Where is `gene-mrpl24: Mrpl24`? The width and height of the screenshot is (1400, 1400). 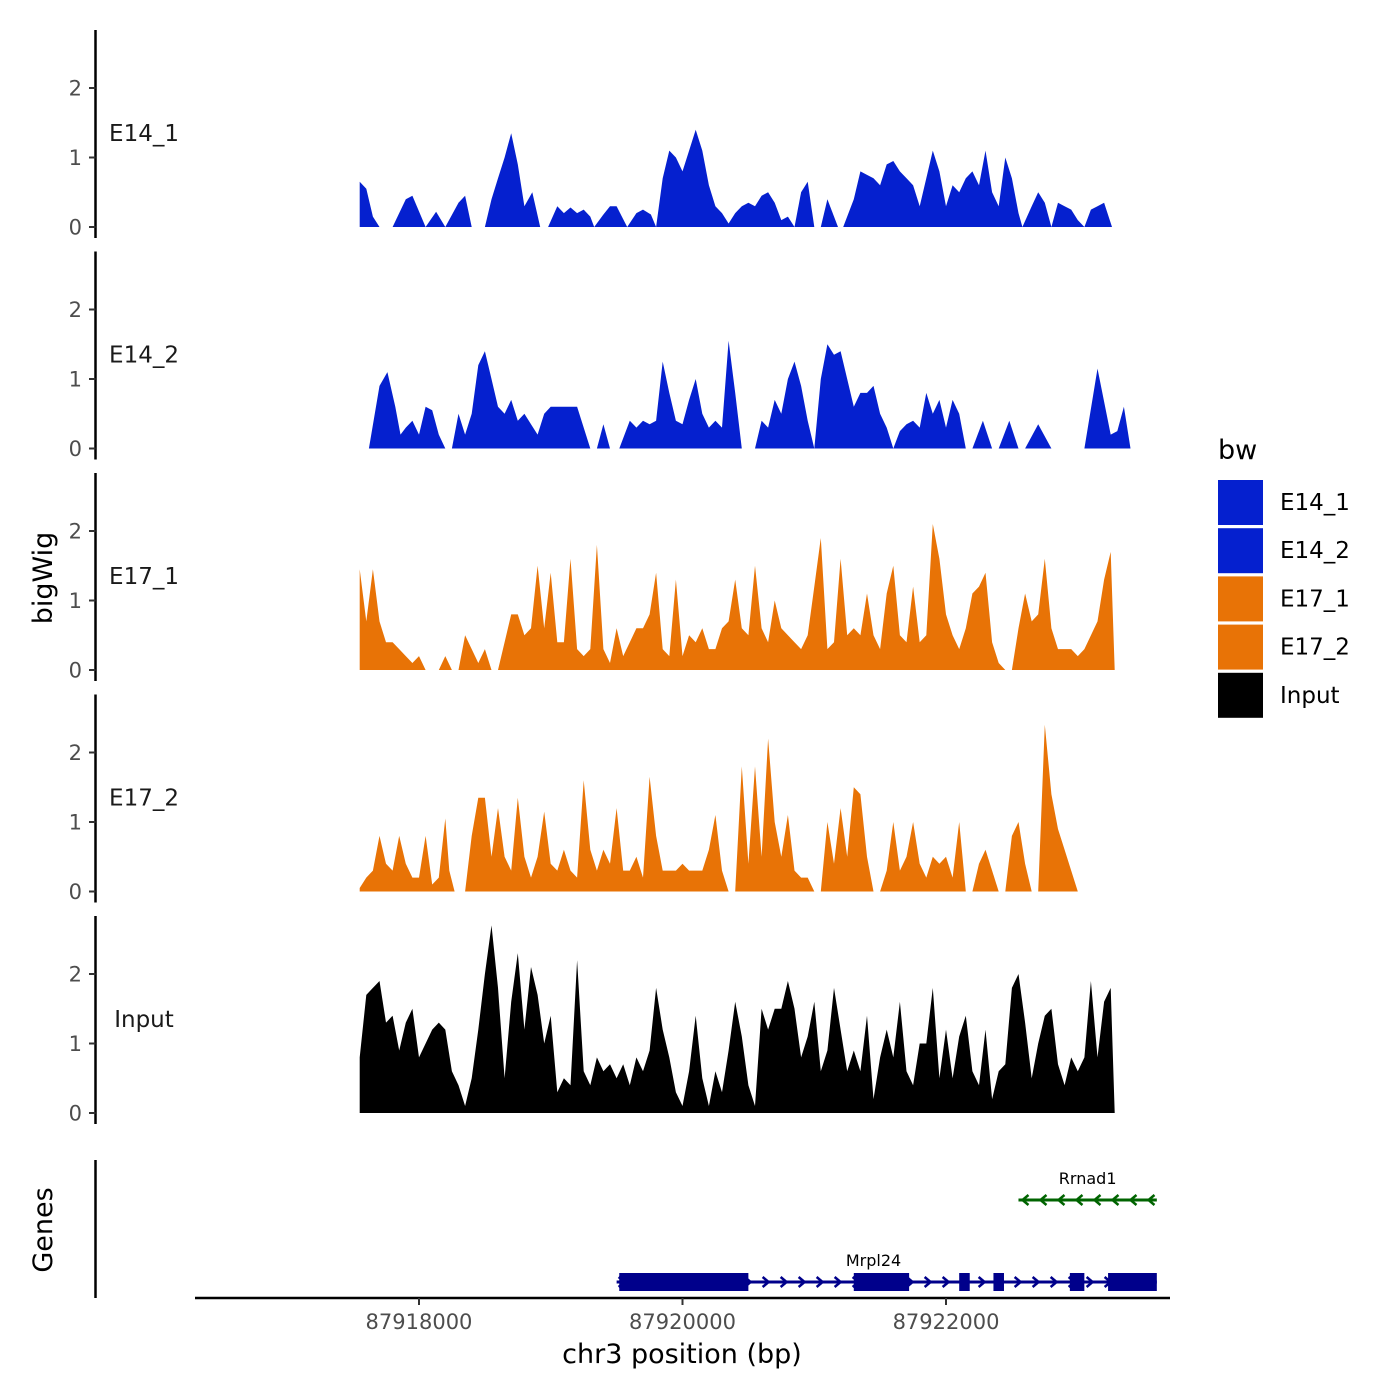
gene-mrpl24: Mrpl24 is located at coordinates (886, 1271).